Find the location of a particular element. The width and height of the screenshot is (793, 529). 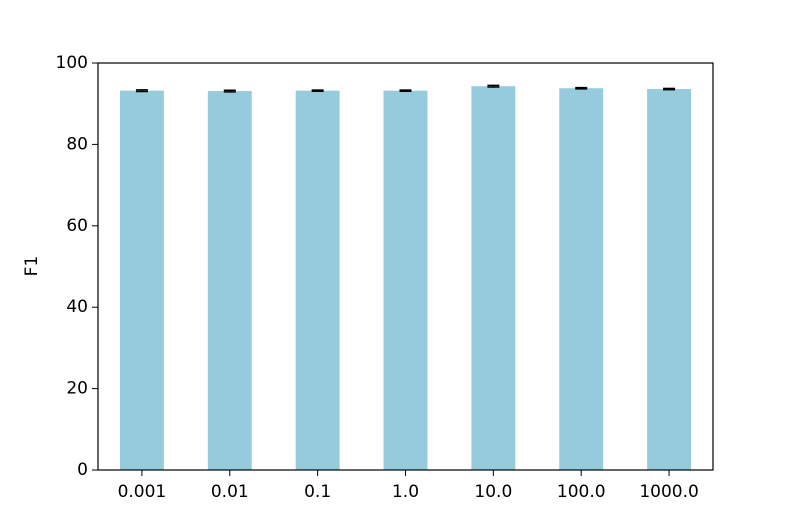

y-tick-label: 100 is located at coordinates (72, 63).